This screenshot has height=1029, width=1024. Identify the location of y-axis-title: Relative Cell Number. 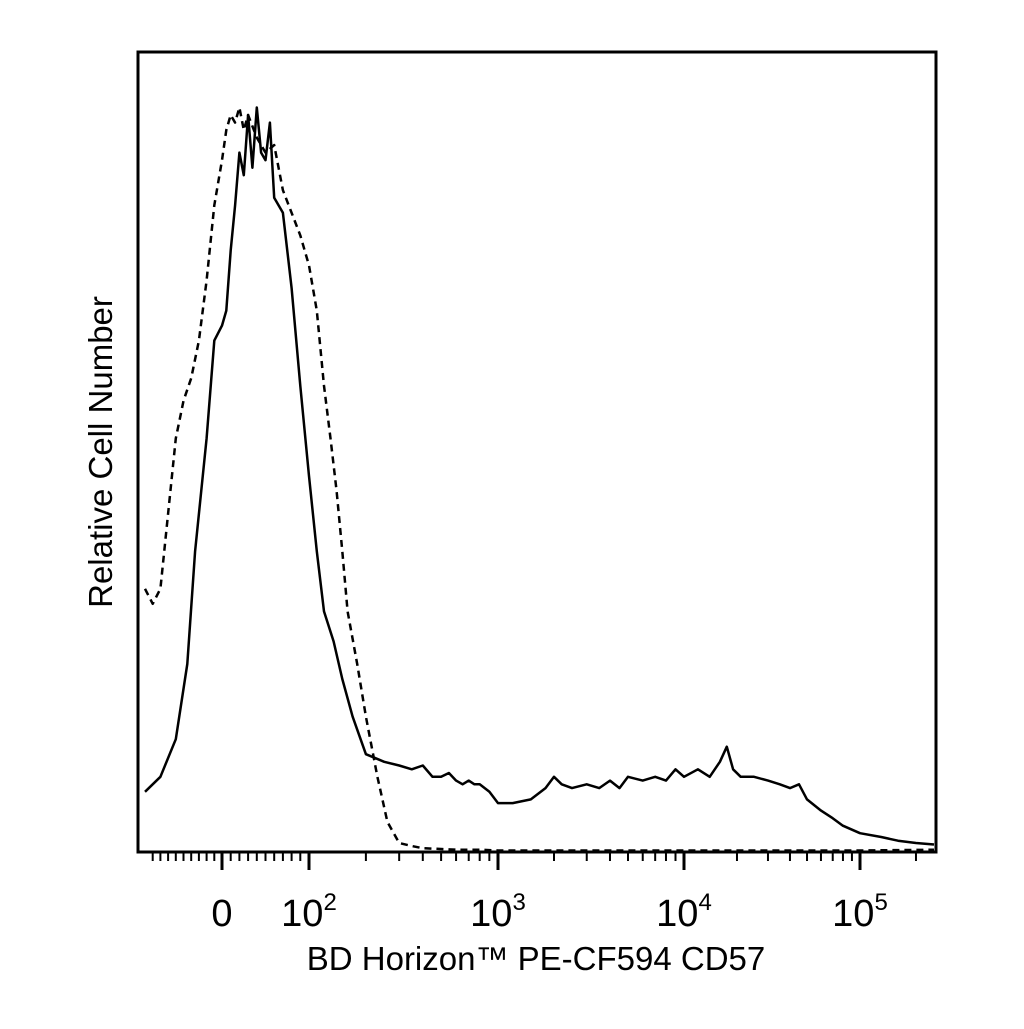
(100, 452).